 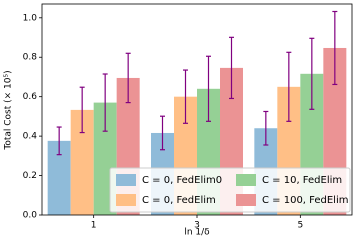 What do you see at coordinates (302, 180) in the screenshot?
I see `legend-label: C = 10, FedElim` at bounding box center [302, 180].